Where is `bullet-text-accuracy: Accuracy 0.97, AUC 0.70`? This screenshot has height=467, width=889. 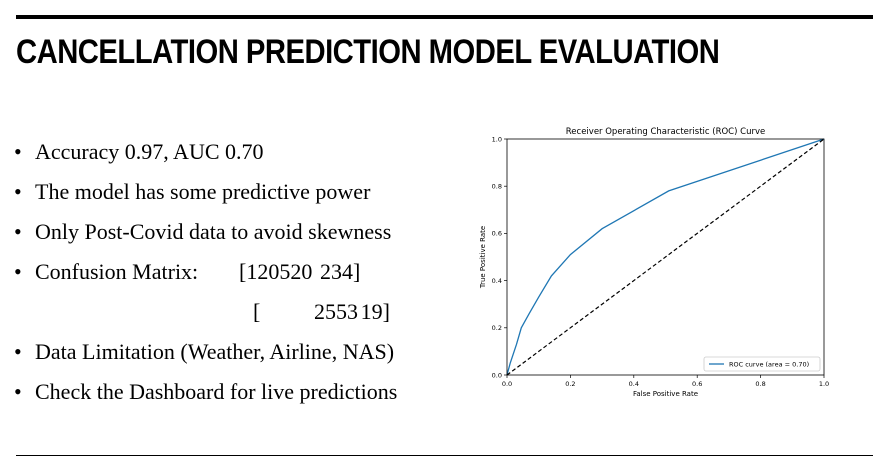
bullet-text-accuracy: Accuracy 0.97, AUC 0.70 is located at coordinates (149, 151).